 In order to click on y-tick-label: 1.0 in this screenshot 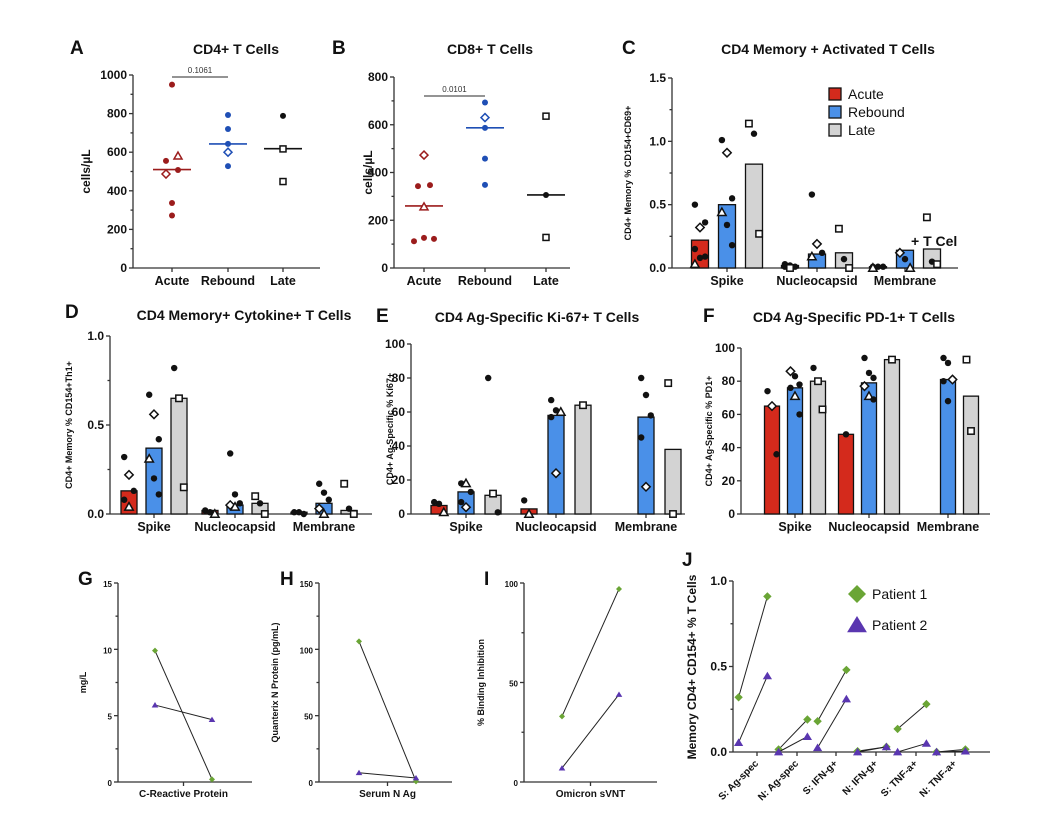, I will do `click(657, 141)`.